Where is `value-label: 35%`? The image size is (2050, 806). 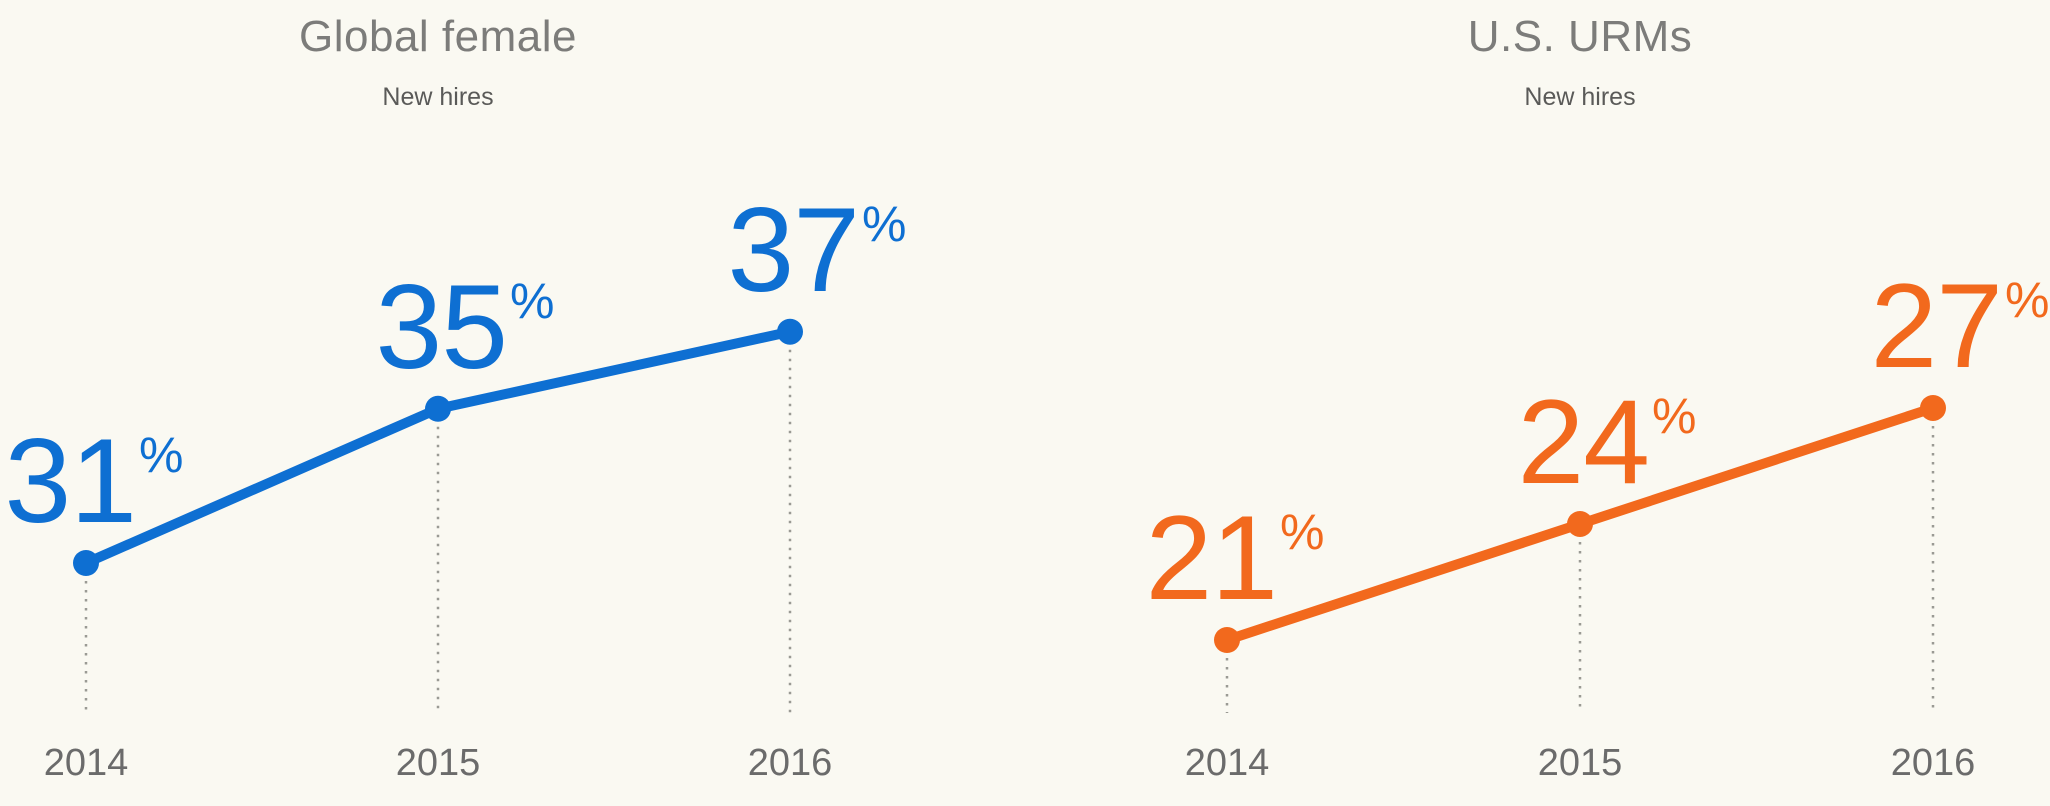 value-label: 35% is located at coordinates (465, 327).